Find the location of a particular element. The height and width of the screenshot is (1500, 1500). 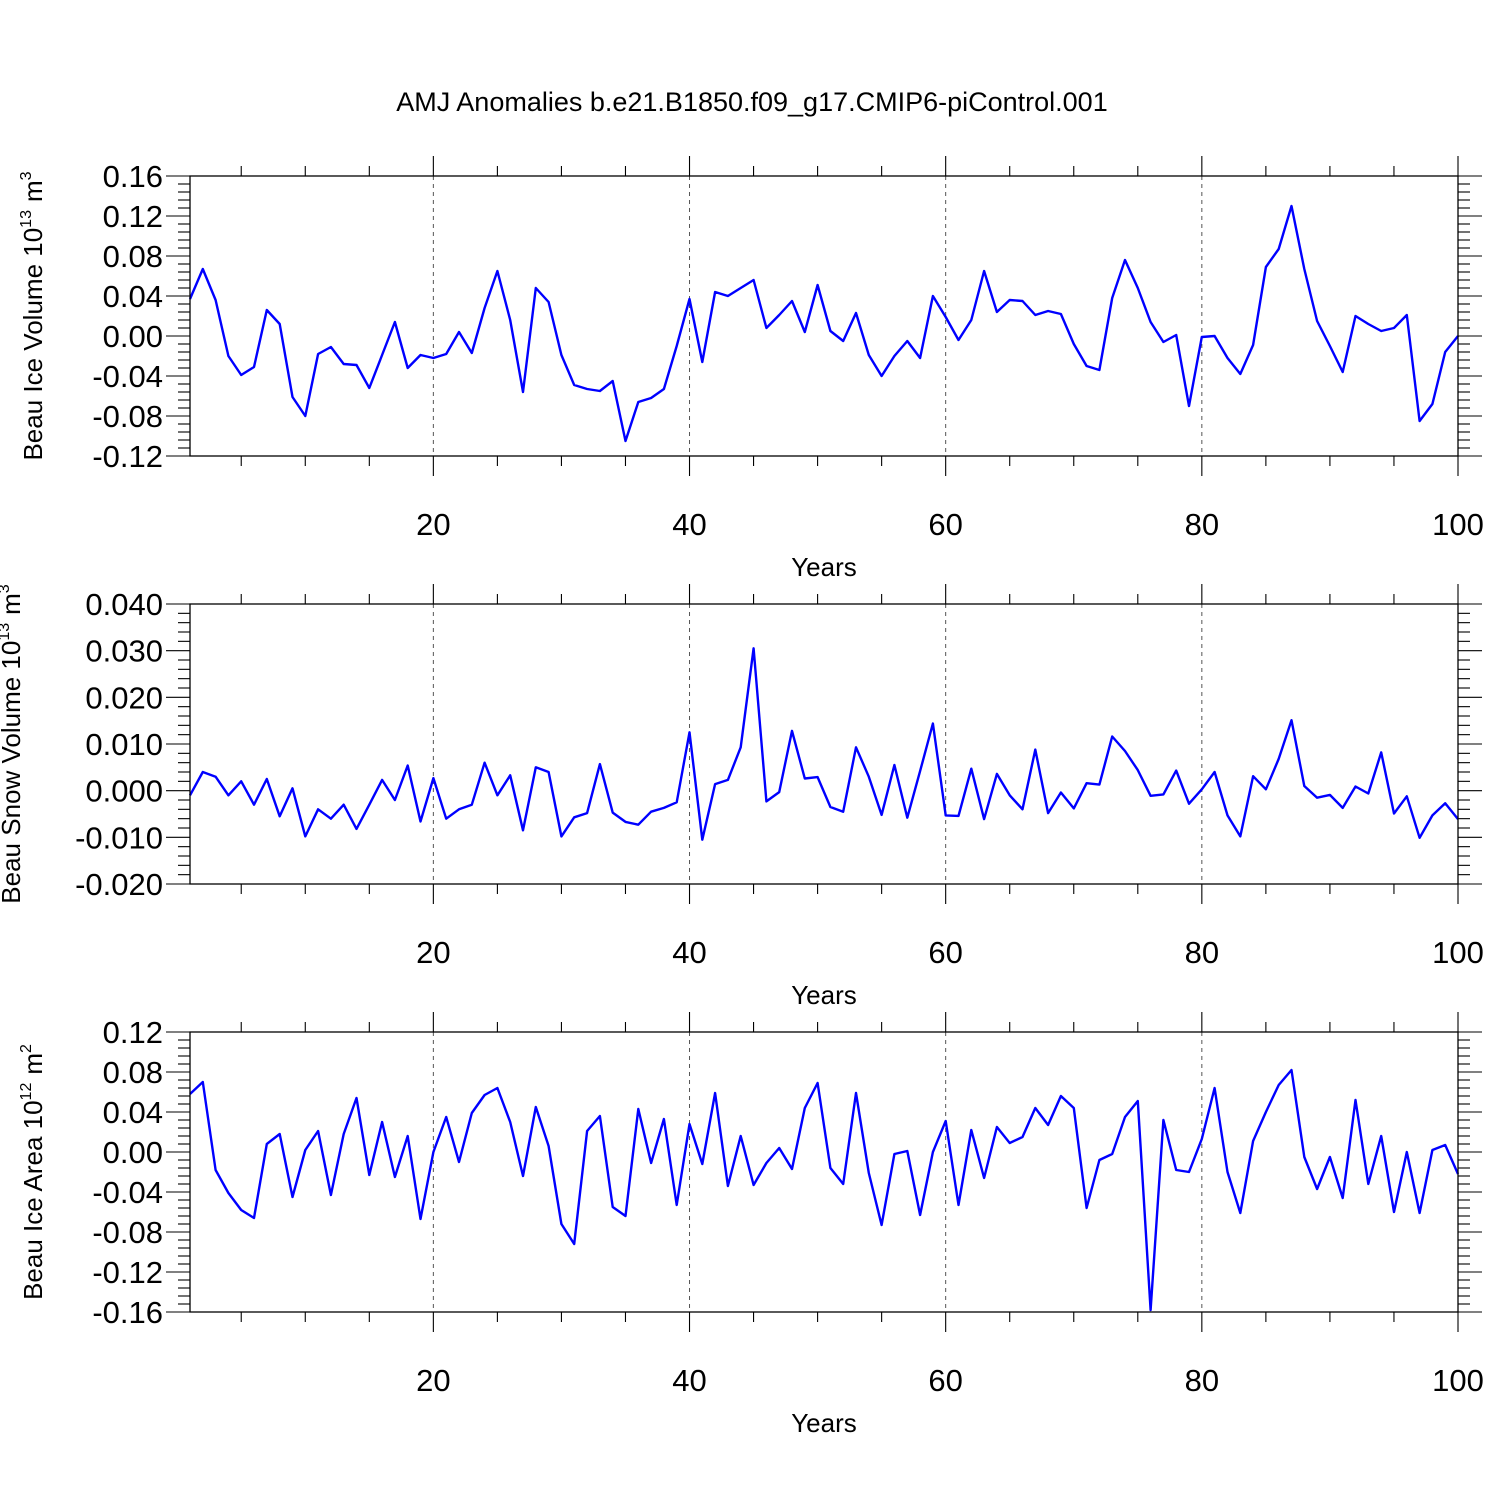

y-tick-label: 0.030 is located at coordinates (124, 651).